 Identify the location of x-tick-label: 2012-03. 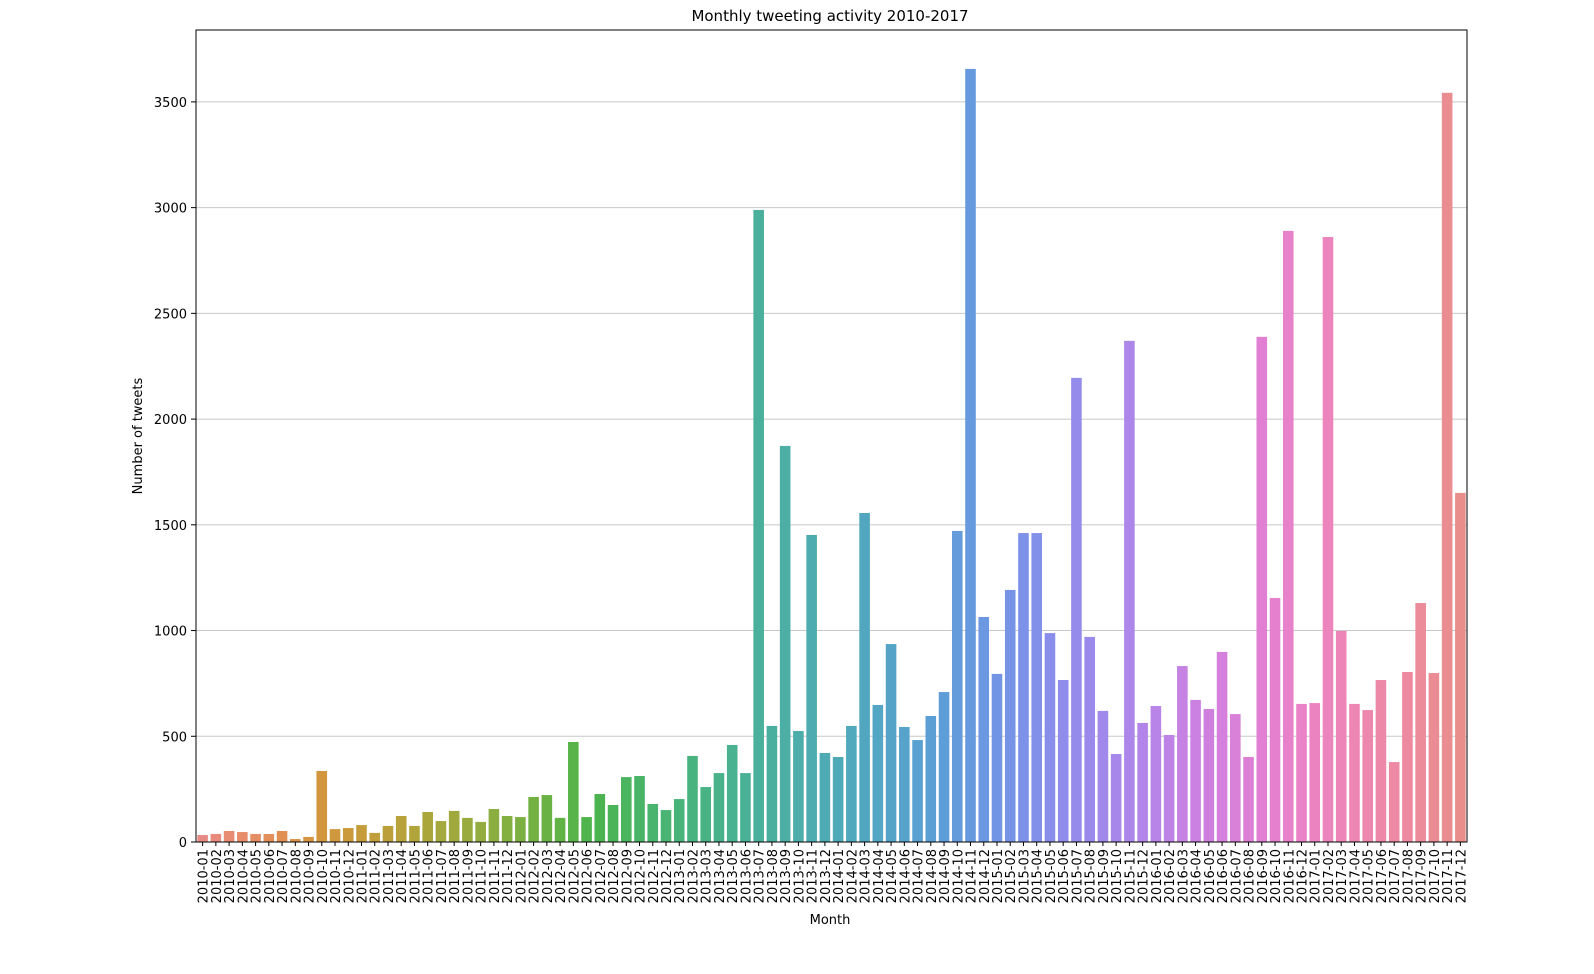
(548, 876).